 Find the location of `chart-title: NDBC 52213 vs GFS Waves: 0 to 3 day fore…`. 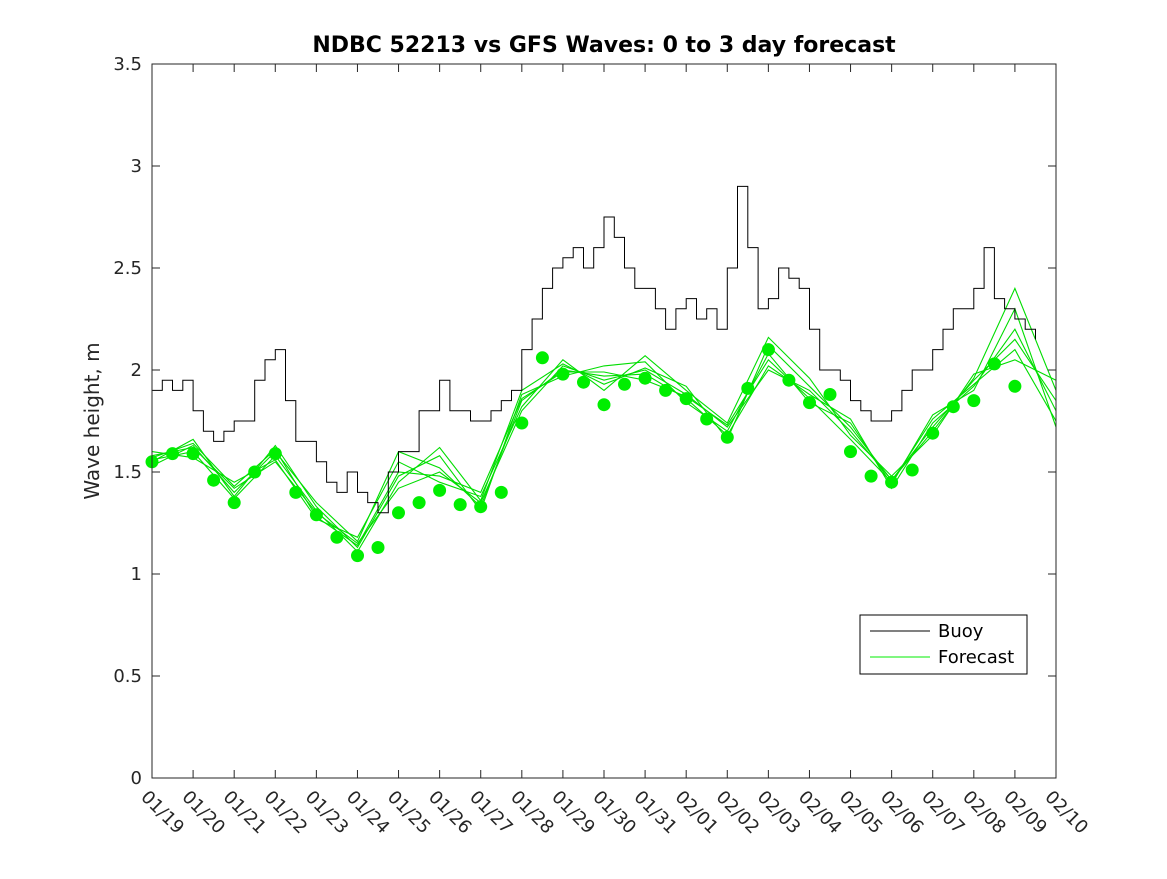

chart-title: NDBC 52213 vs GFS Waves: 0 to 3 day fore… is located at coordinates (604, 45).